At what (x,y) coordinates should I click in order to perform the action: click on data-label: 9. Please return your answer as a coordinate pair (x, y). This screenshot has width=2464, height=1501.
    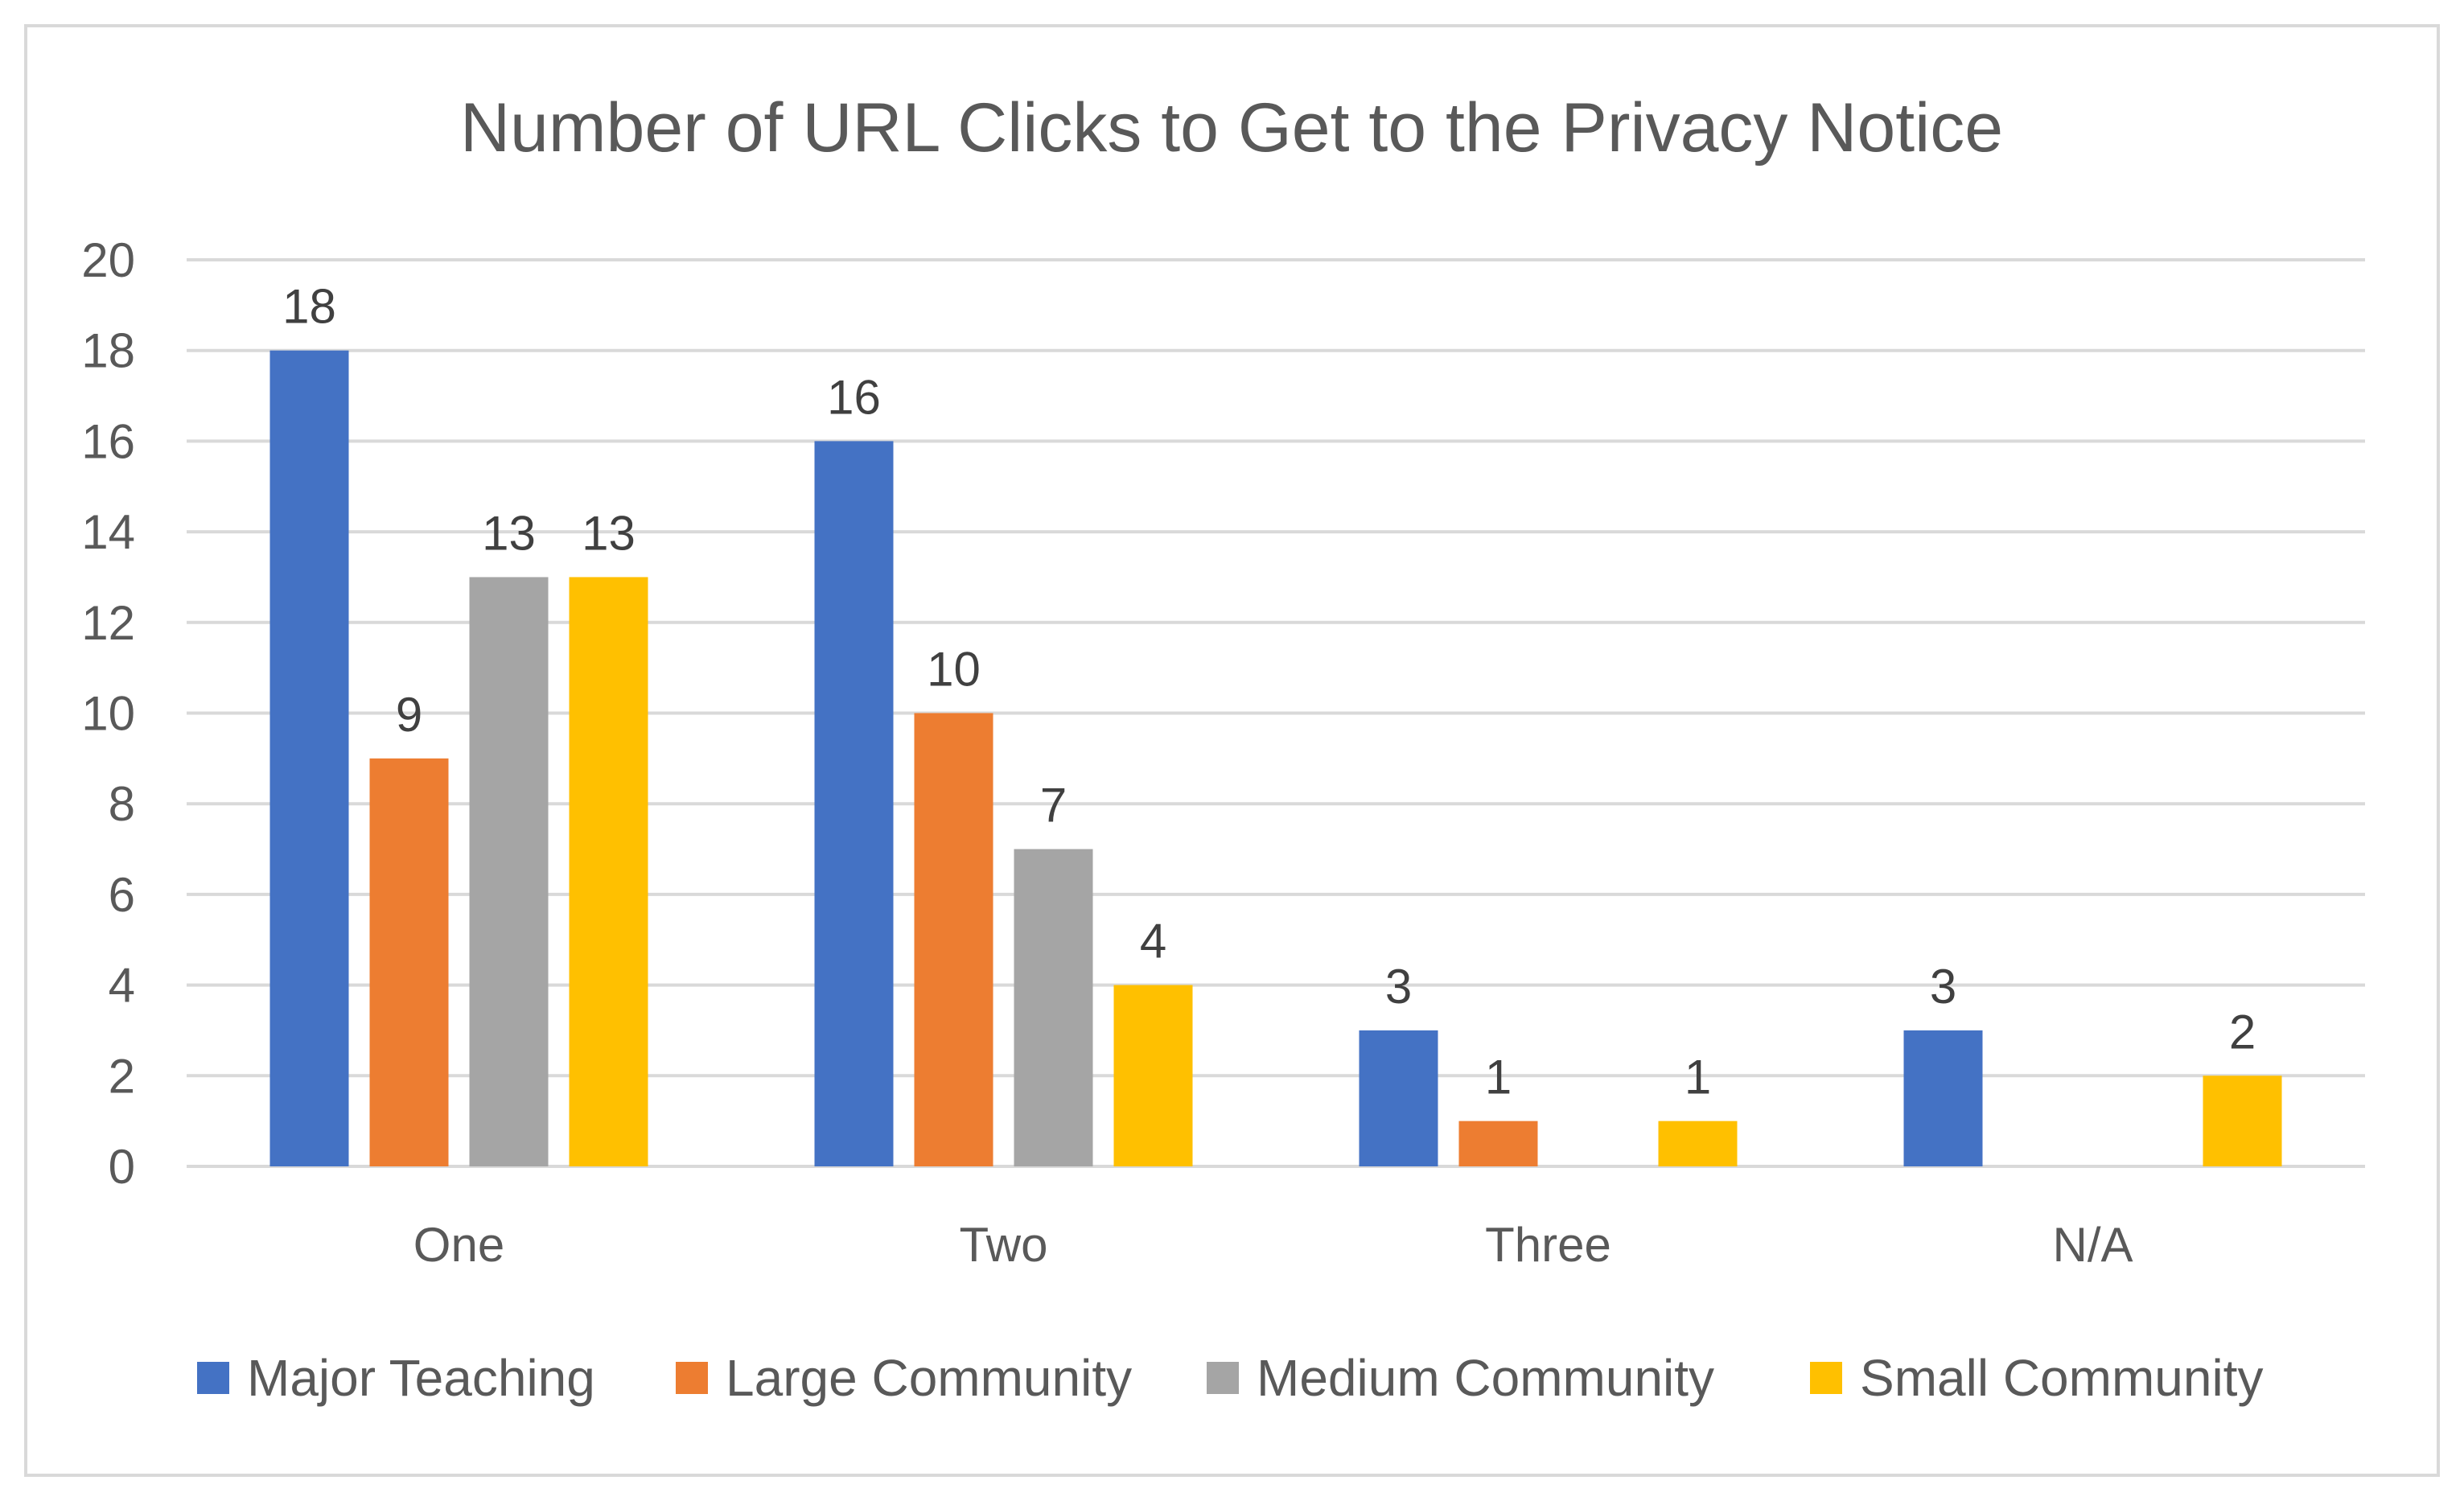
    Looking at the image, I should click on (409, 715).